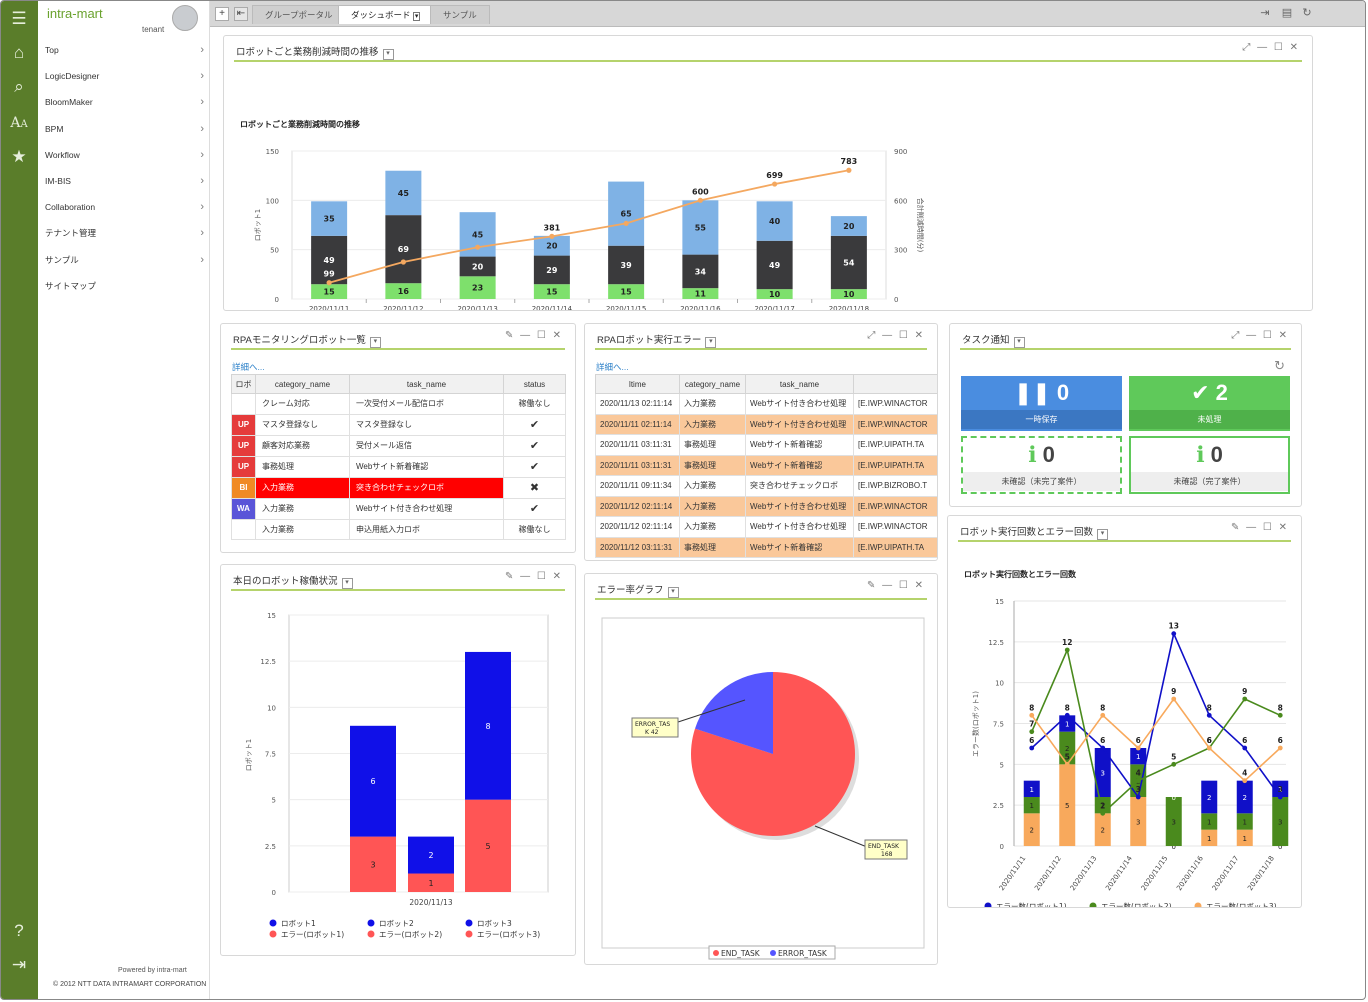 The width and height of the screenshot is (1368, 1002). Describe the element at coordinates (241, 14) in the screenshot. I see `collapse-icon: ⇤` at that location.